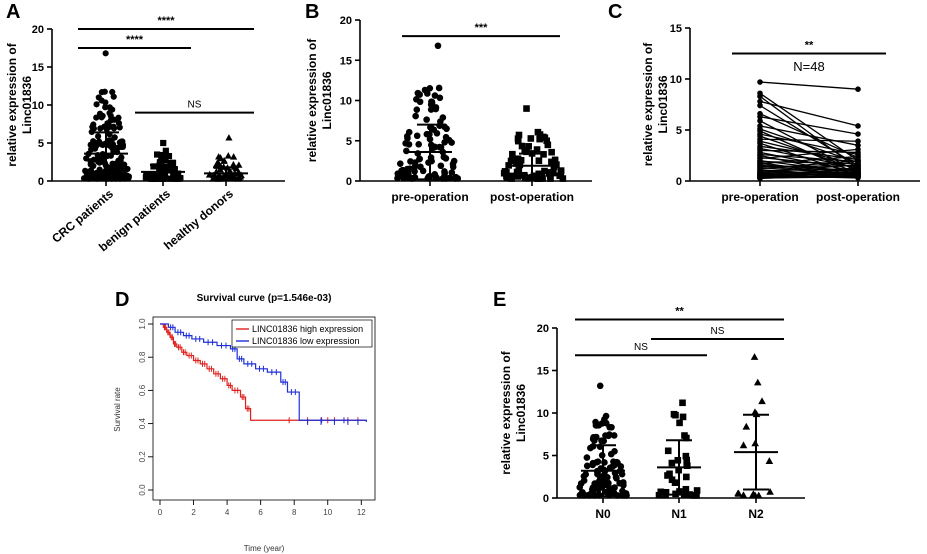 The height and width of the screenshot is (554, 927). Describe the element at coordinates (679, 514) in the screenshot. I see `x-category-label: N1` at that location.